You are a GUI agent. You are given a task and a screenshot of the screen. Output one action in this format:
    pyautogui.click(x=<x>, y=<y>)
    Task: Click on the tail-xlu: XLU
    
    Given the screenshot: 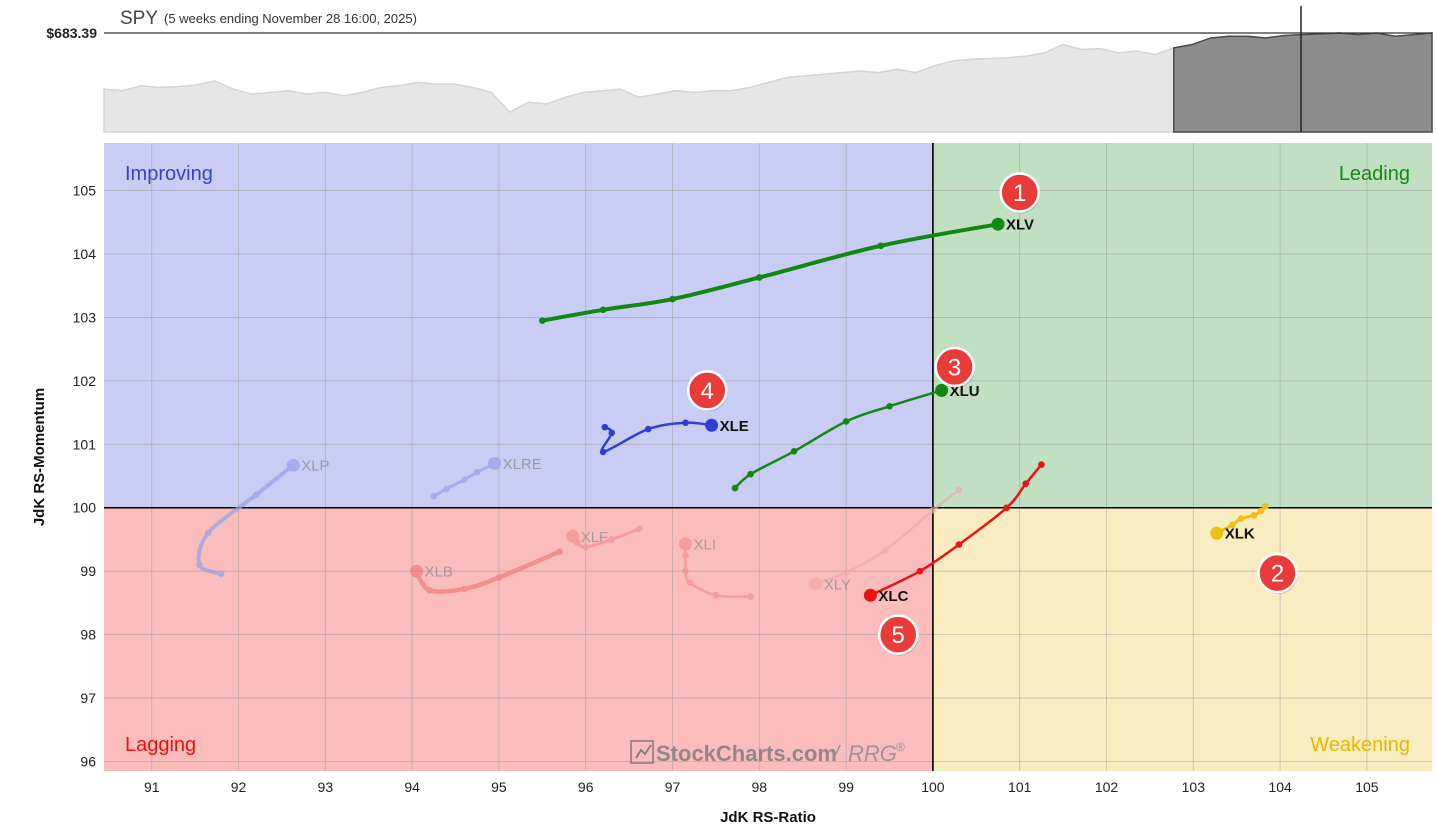 What is the action you would take?
    pyautogui.click(x=855, y=437)
    